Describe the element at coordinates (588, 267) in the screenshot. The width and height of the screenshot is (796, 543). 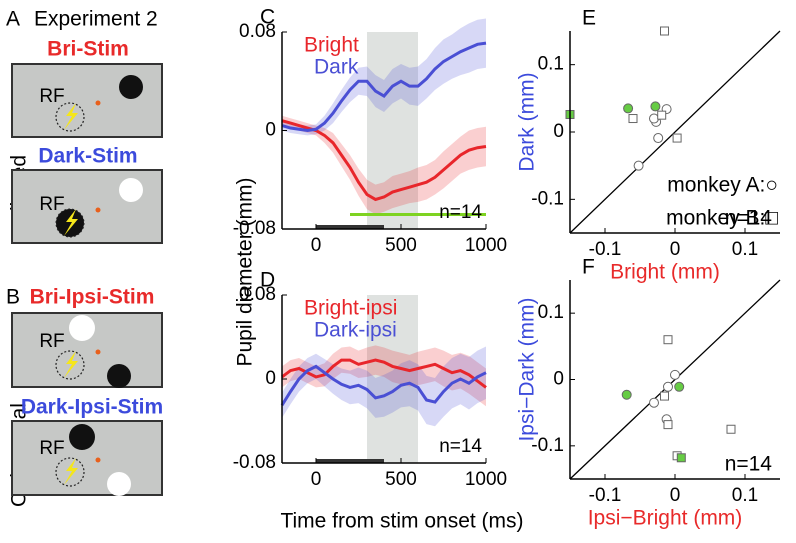
I see `panel-label: F` at that location.